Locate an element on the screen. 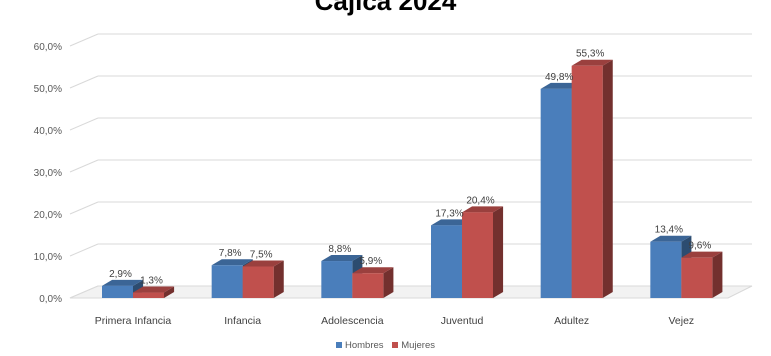 The width and height of the screenshot is (771, 356). legend-label-mujeres: Mujeres is located at coordinates (418, 345).